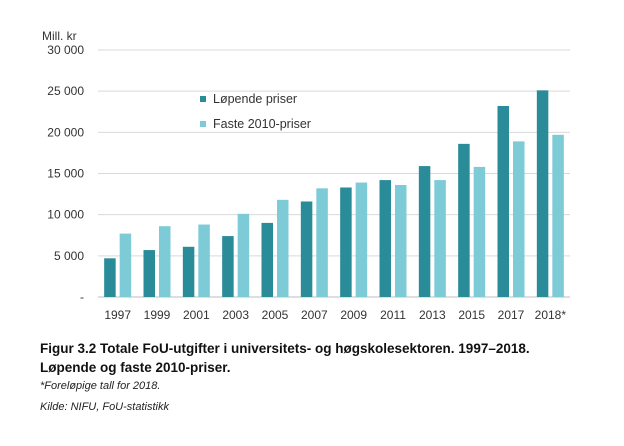 The width and height of the screenshot is (624, 446). Describe the element at coordinates (314, 315) in the screenshot. I see `x-tick-label: 2007` at that location.